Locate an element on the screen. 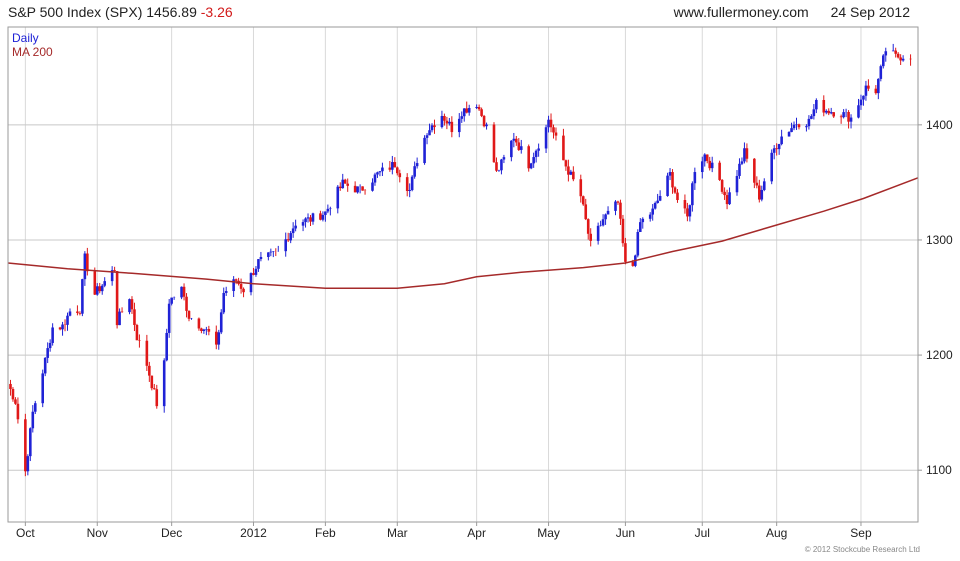 Image resolution: width=960 pixels, height=561 pixels. x-tick-label: Nov is located at coordinates (97, 533).